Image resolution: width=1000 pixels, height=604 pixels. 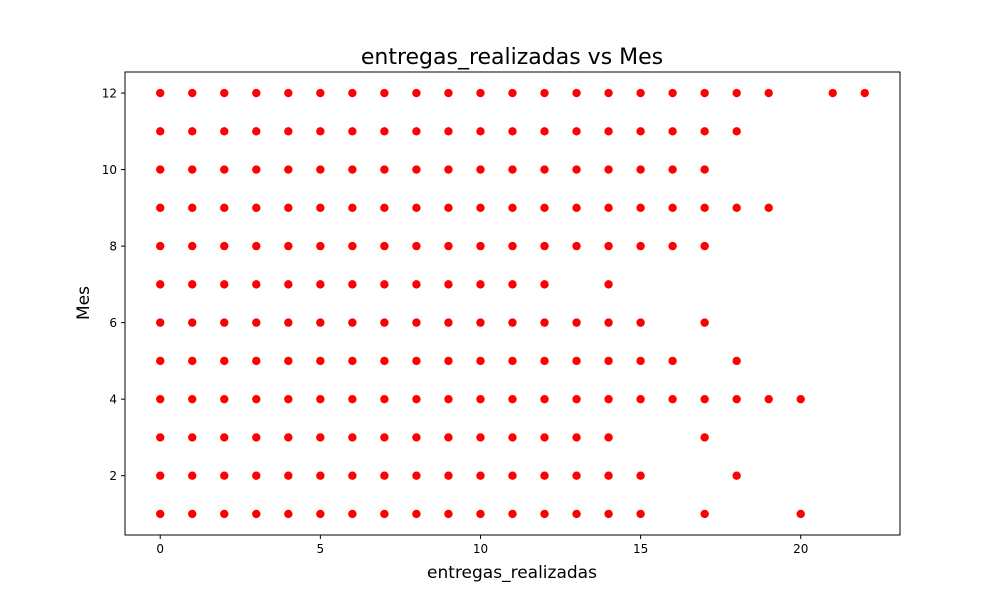 I want to click on y-tick-label: 10, so click(x=109, y=170).